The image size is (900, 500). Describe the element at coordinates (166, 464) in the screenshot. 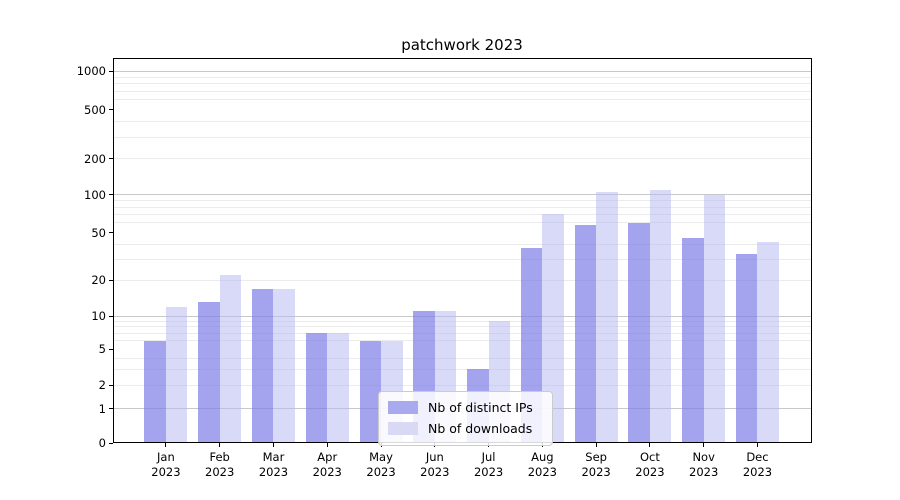

I see `x-tick-label: Jan 2023` at that location.